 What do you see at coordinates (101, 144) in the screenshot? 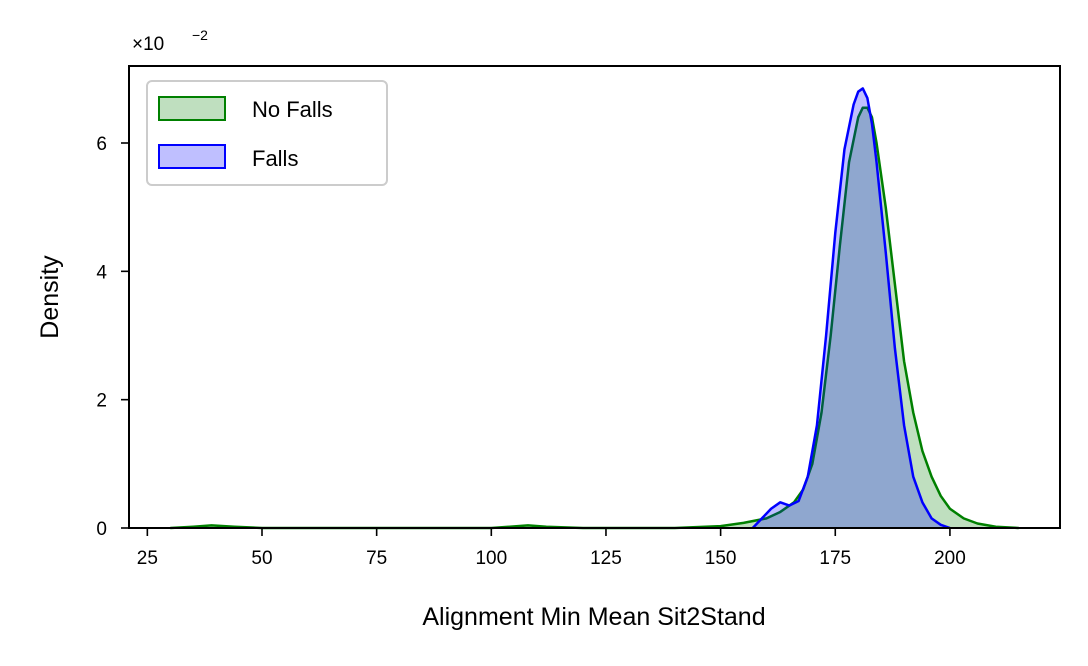
I see `y-tick-label: 6` at bounding box center [101, 144].